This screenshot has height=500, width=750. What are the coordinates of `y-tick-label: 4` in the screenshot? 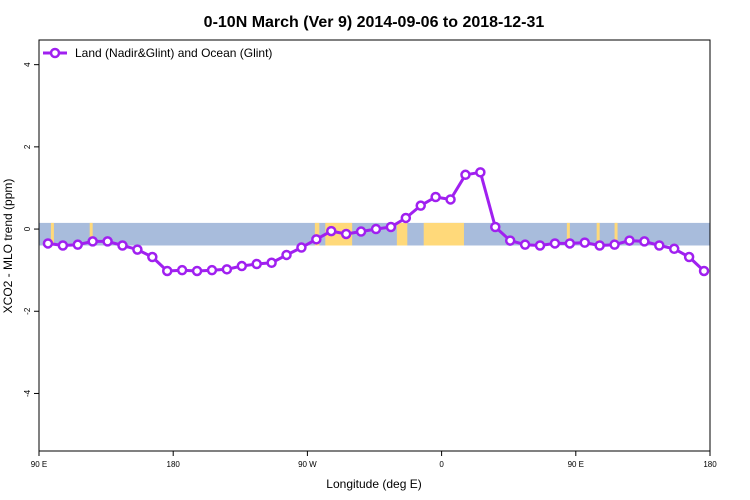 It's located at (27, 64).